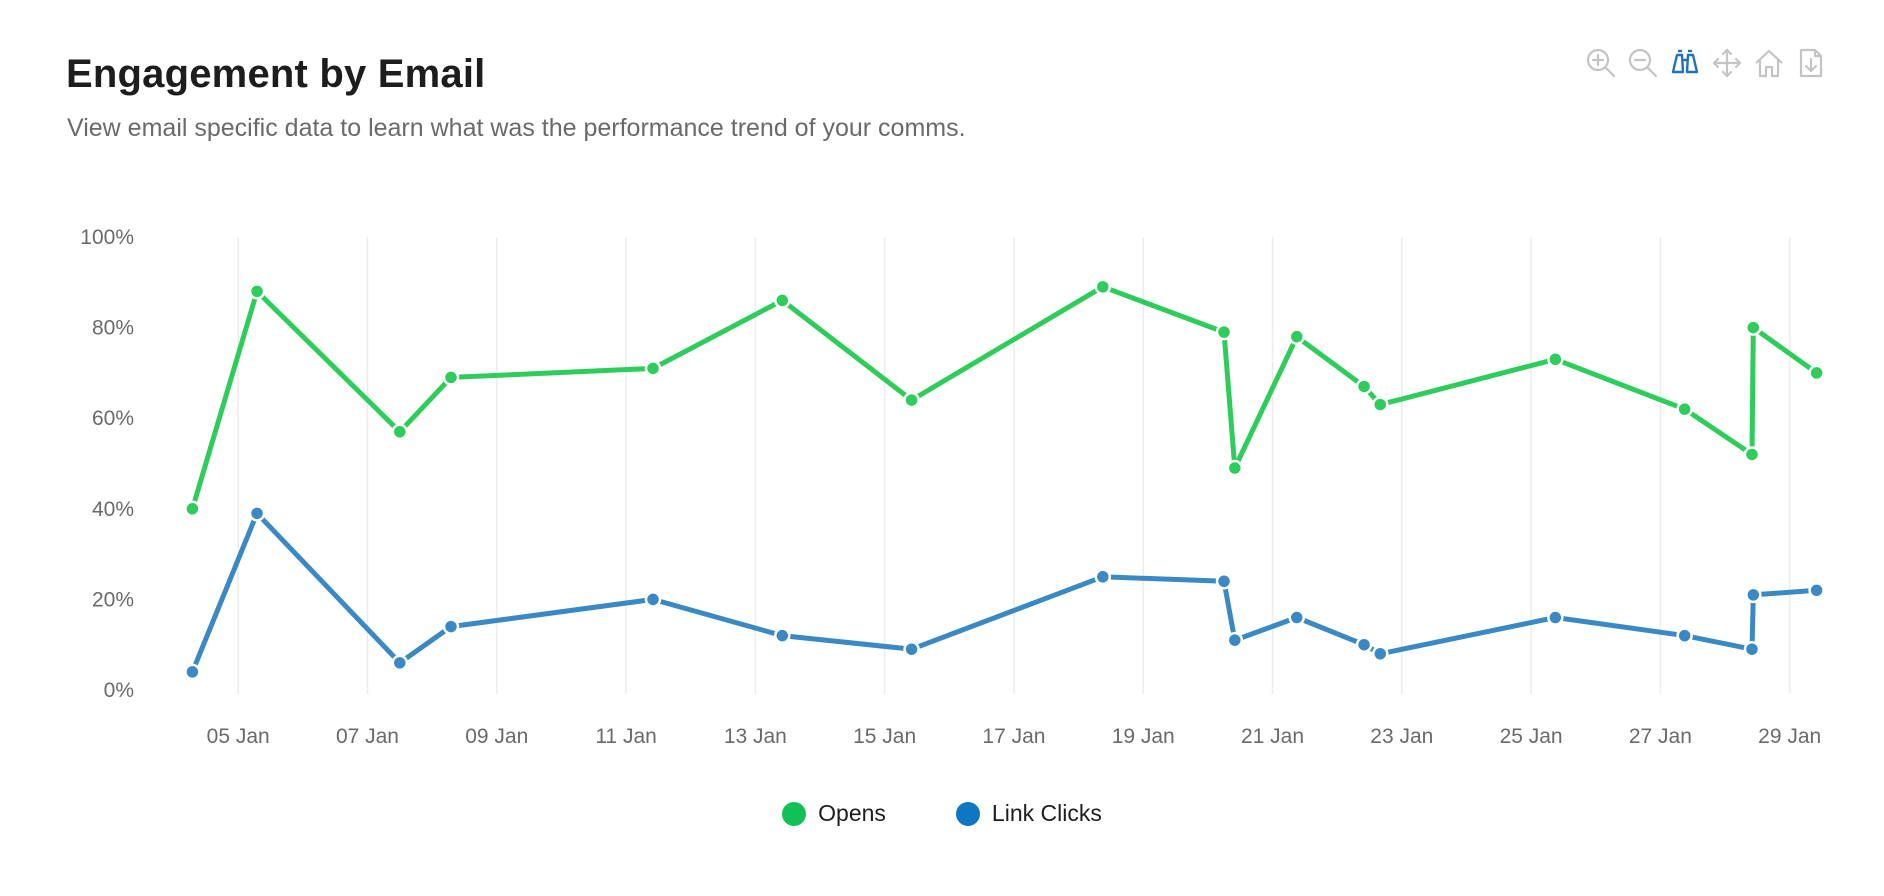 The image size is (1884, 896). I want to click on y-tick-label: 20%, so click(113, 599).